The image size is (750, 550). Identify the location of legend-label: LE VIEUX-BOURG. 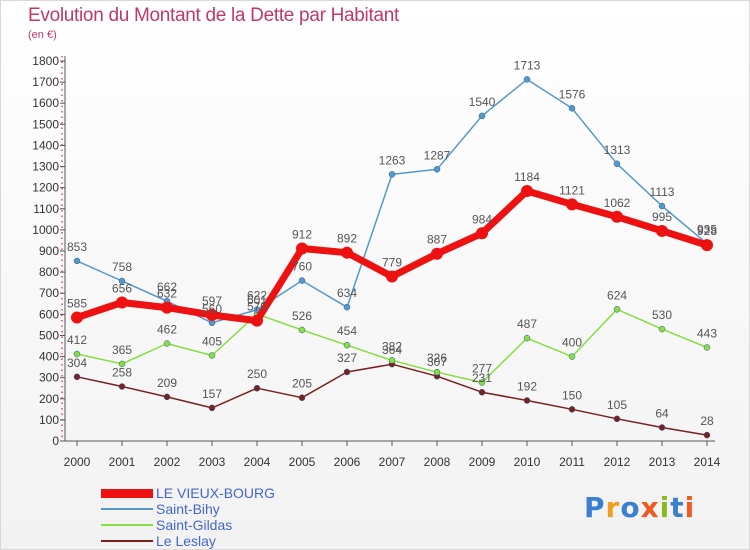
(216, 493).